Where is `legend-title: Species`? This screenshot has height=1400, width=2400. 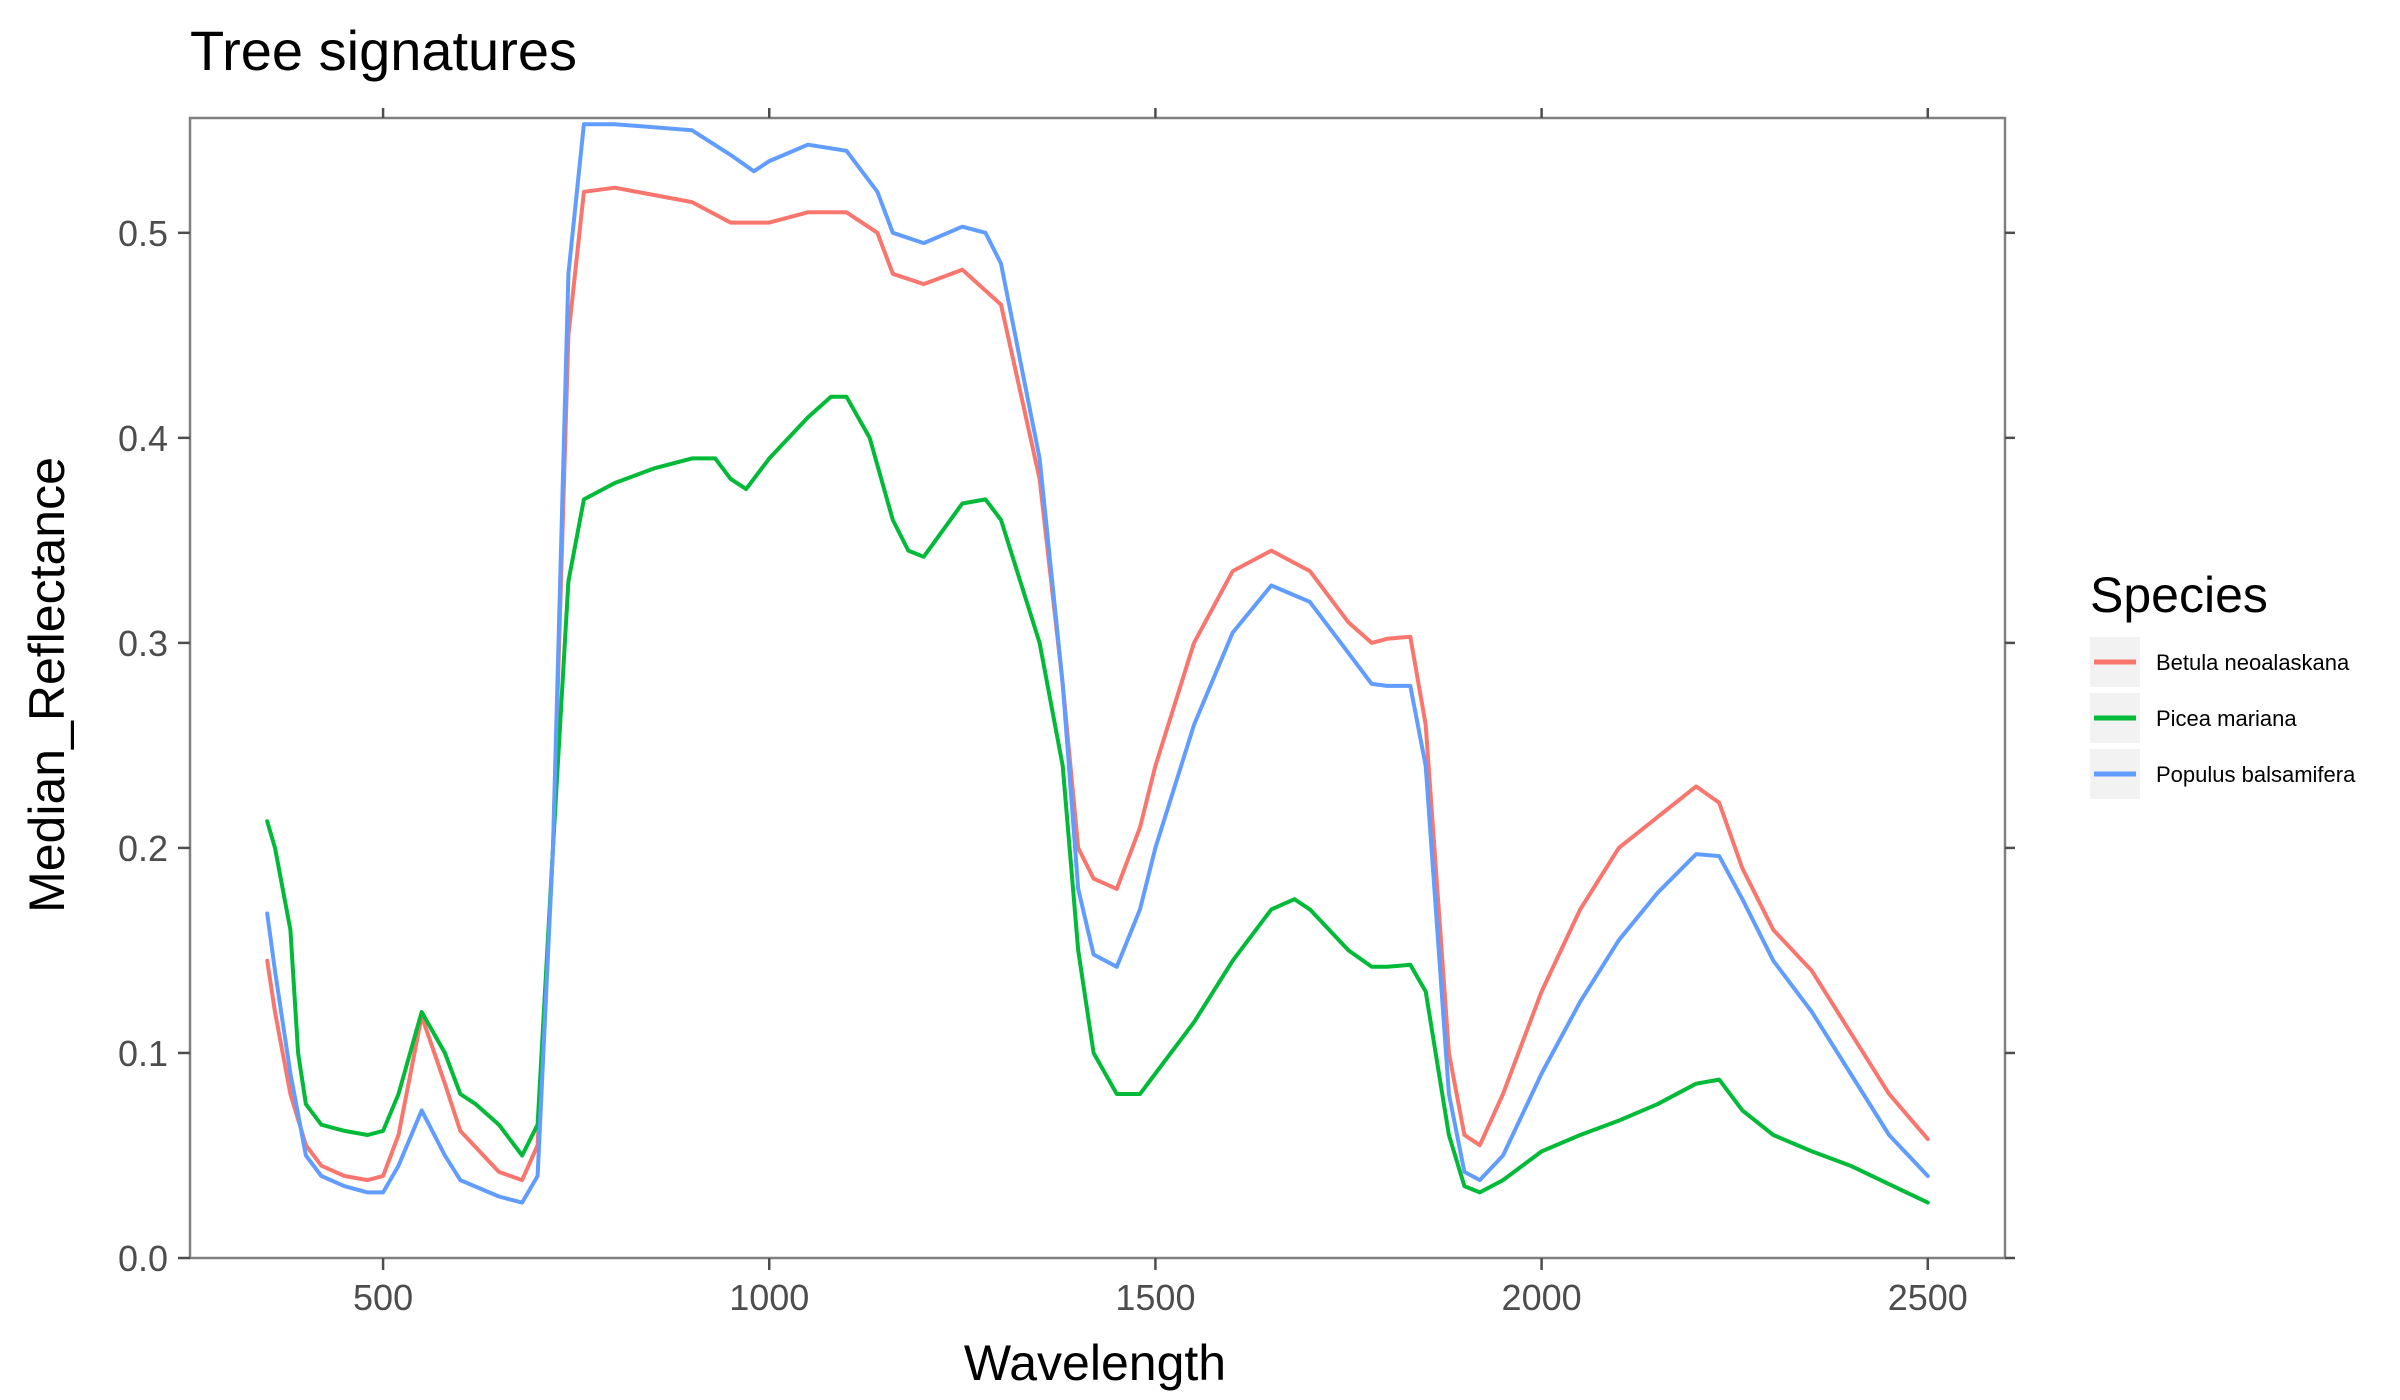 legend-title: Species is located at coordinates (2179, 595).